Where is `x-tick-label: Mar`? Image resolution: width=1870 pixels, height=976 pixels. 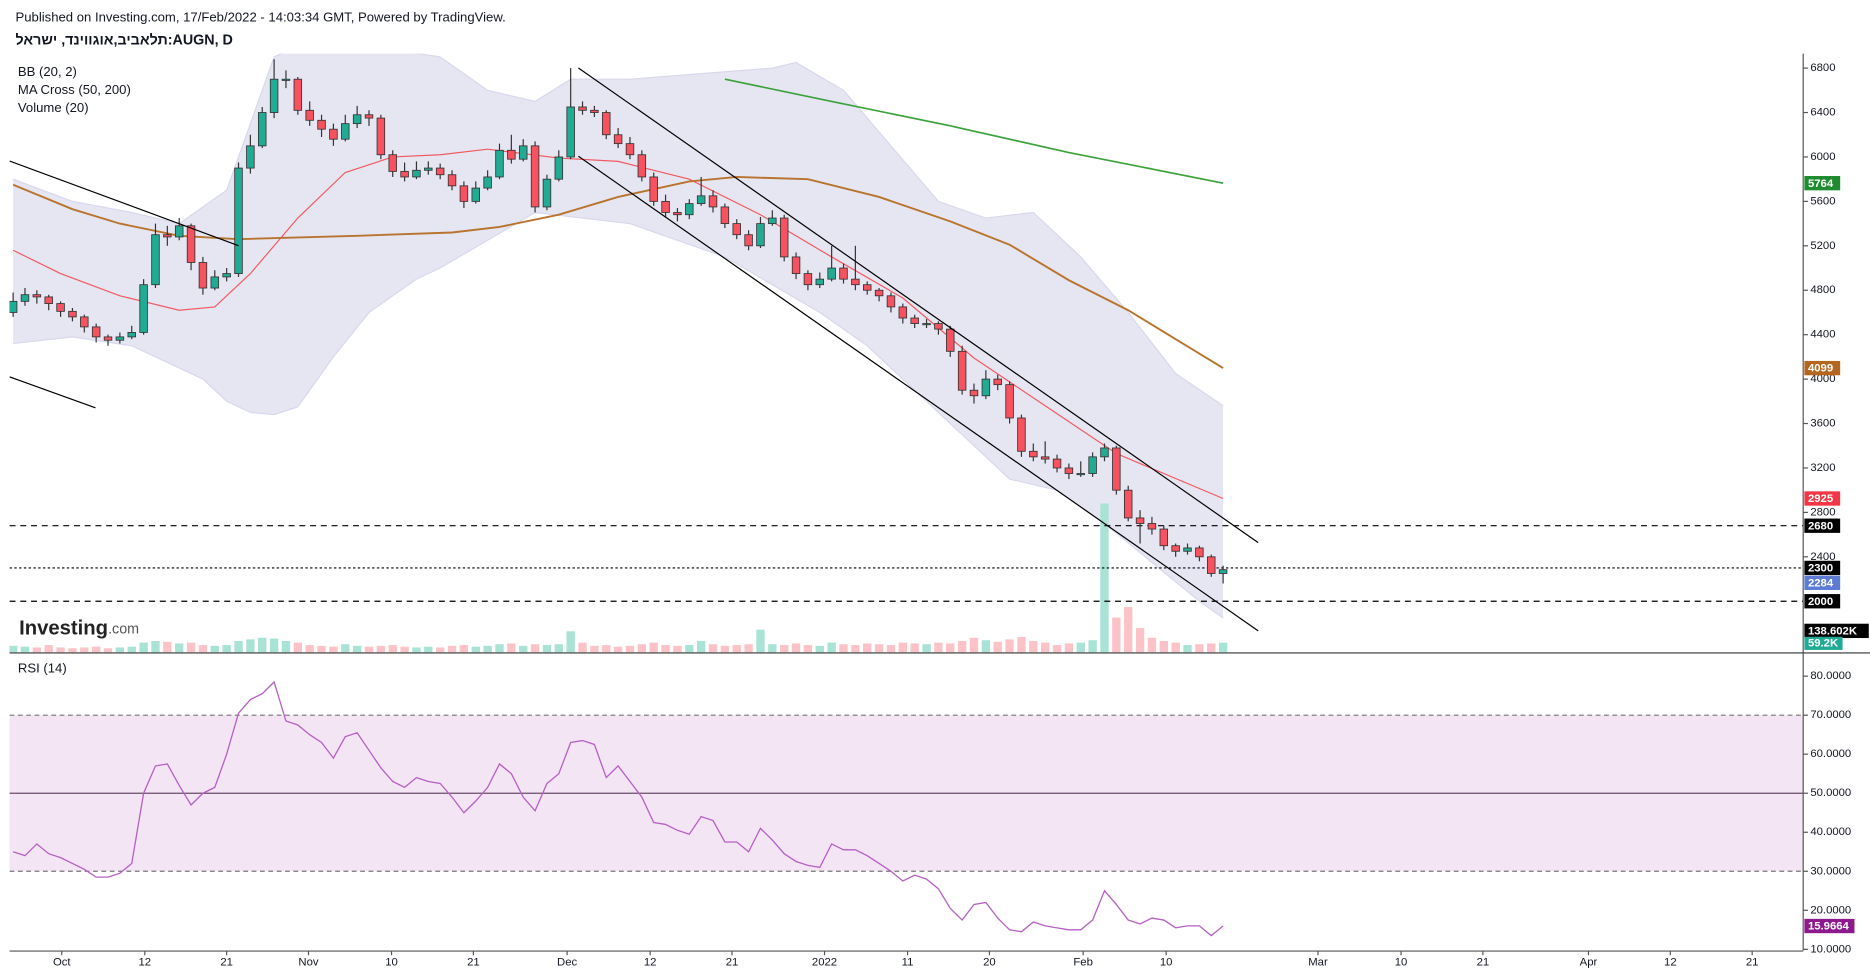
x-tick-label: Mar is located at coordinates (1318, 962).